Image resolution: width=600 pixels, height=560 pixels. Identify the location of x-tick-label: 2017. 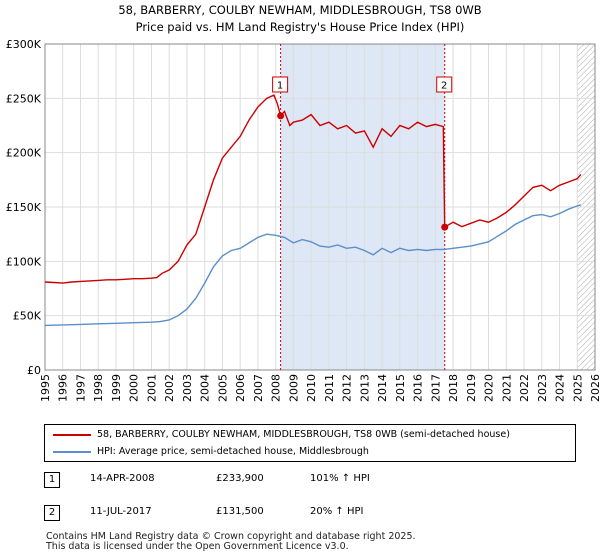
(435, 388).